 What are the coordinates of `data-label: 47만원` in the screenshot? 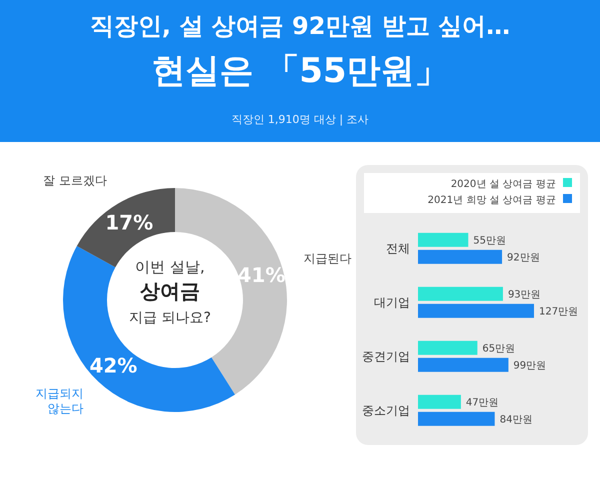 It's located at (482, 402).